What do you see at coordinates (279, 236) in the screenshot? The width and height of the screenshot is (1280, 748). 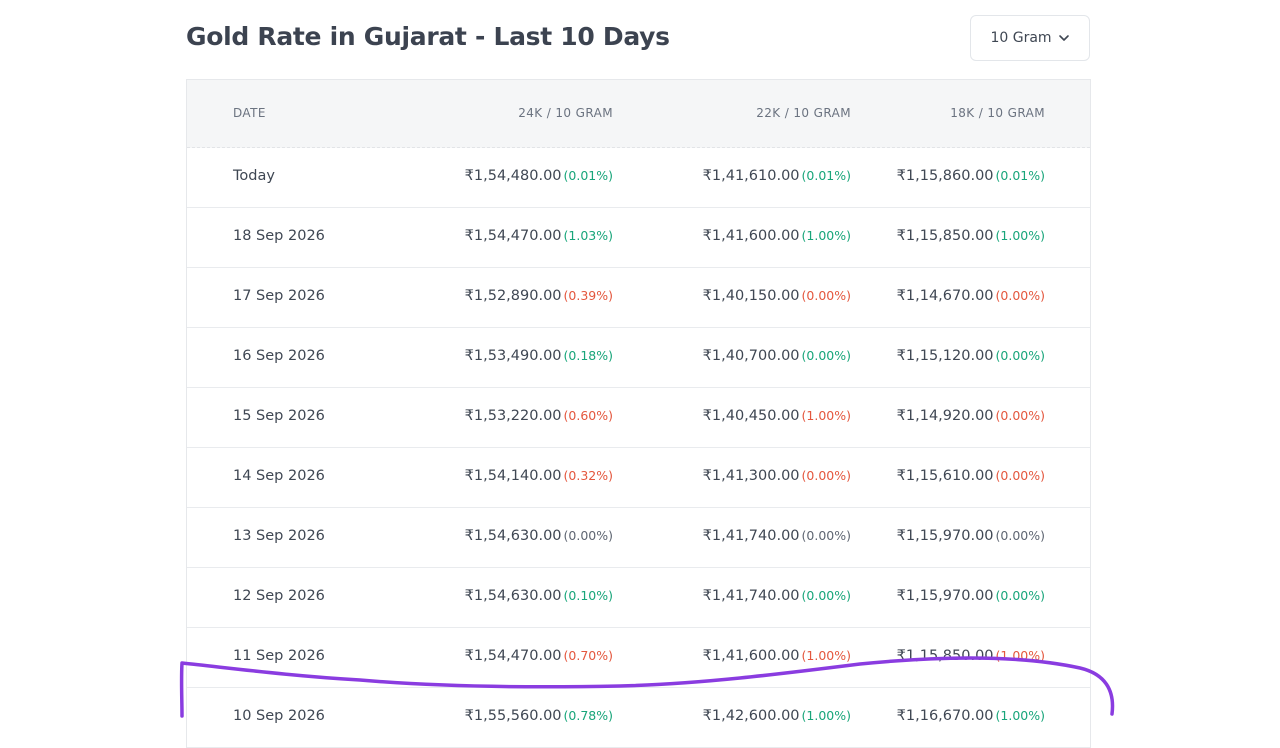 I see `row-date: 18 Sep 2026` at bounding box center [279, 236].